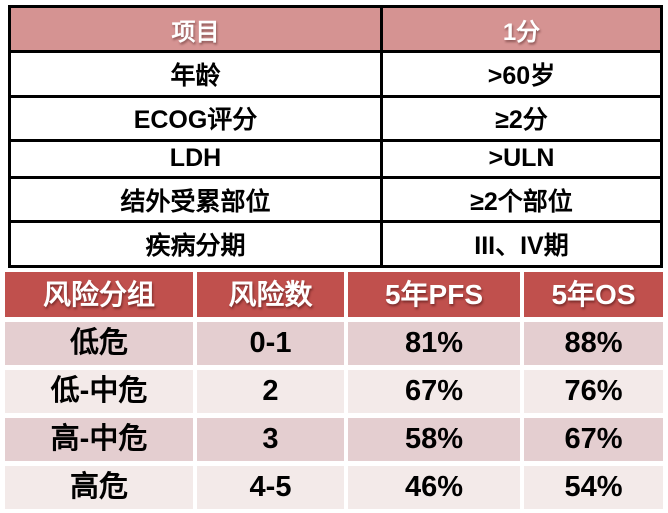  I want to click on risk-header-pfs: 5年PFS, so click(434, 294).